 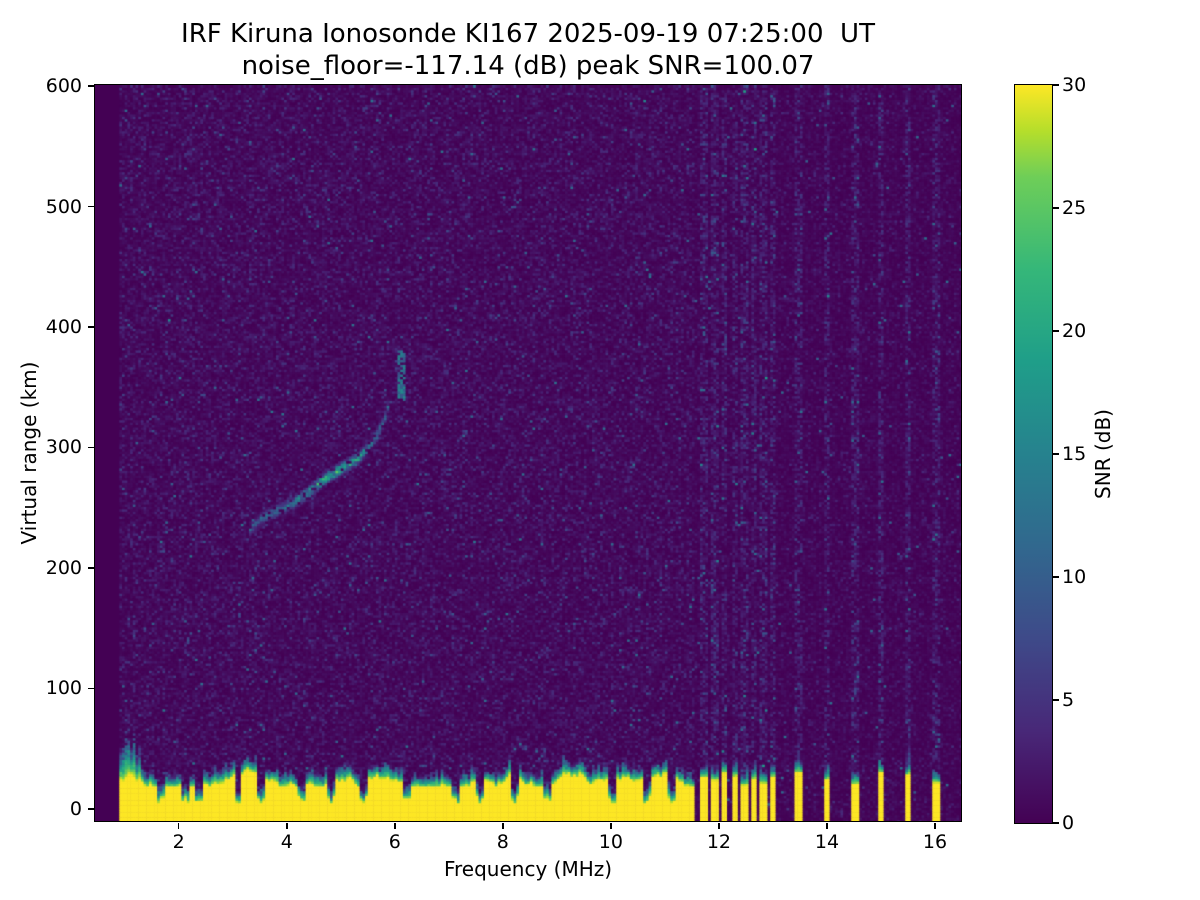 I want to click on x-tick-label-4: 4, so click(x=286, y=842).